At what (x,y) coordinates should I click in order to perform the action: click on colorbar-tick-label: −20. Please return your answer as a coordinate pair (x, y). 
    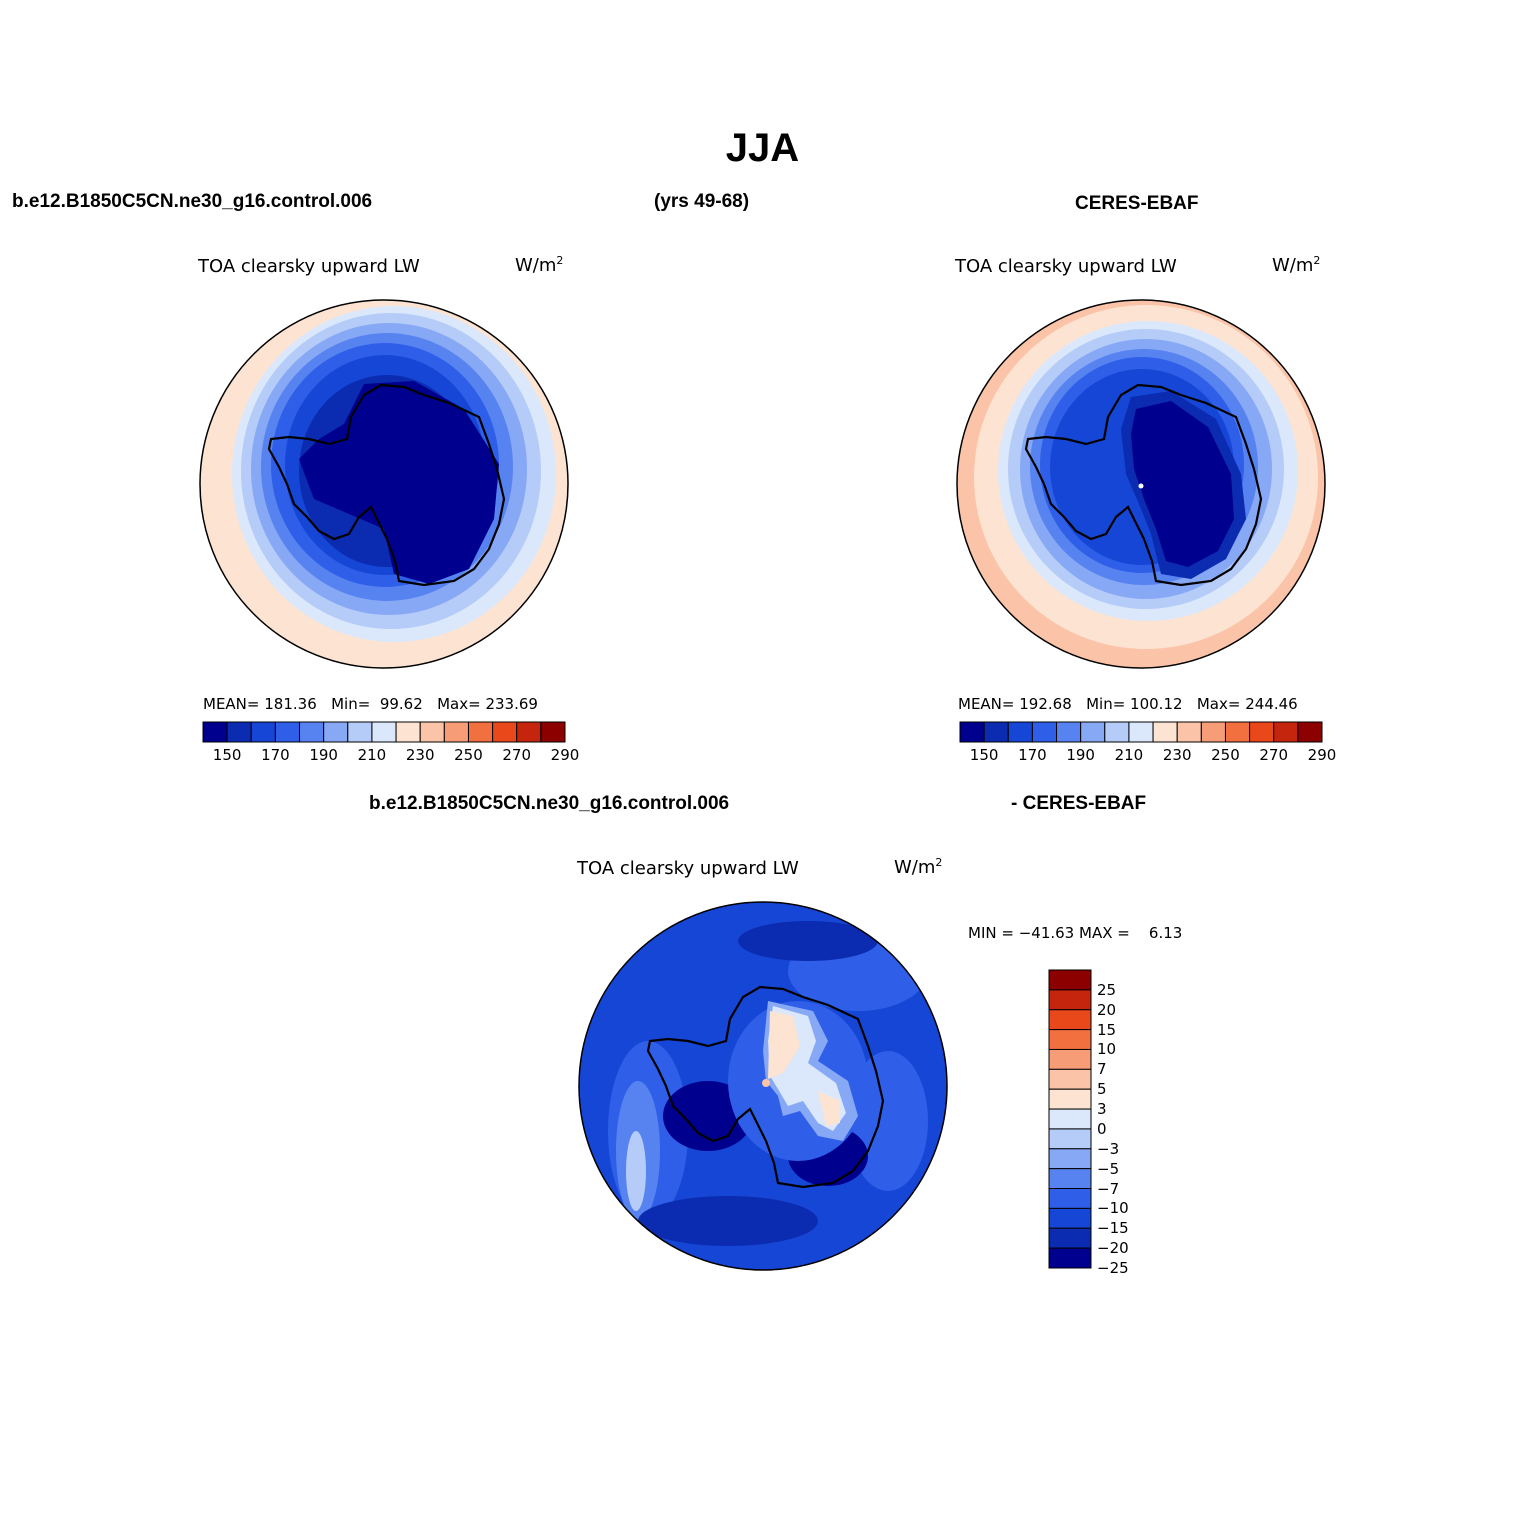
    Looking at the image, I should click on (1113, 1248).